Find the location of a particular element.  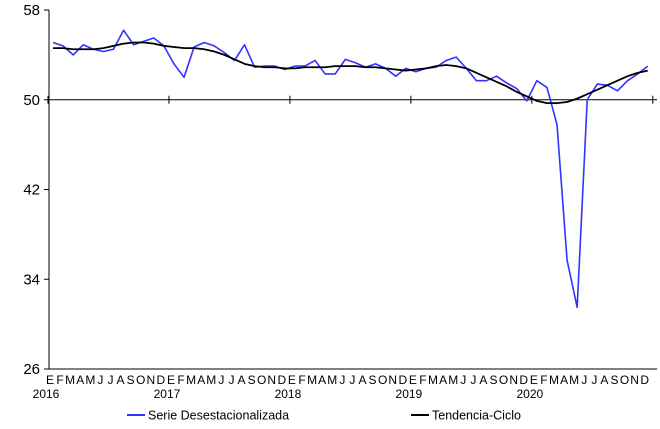

x-year-label: 2020 is located at coordinates (529, 394).